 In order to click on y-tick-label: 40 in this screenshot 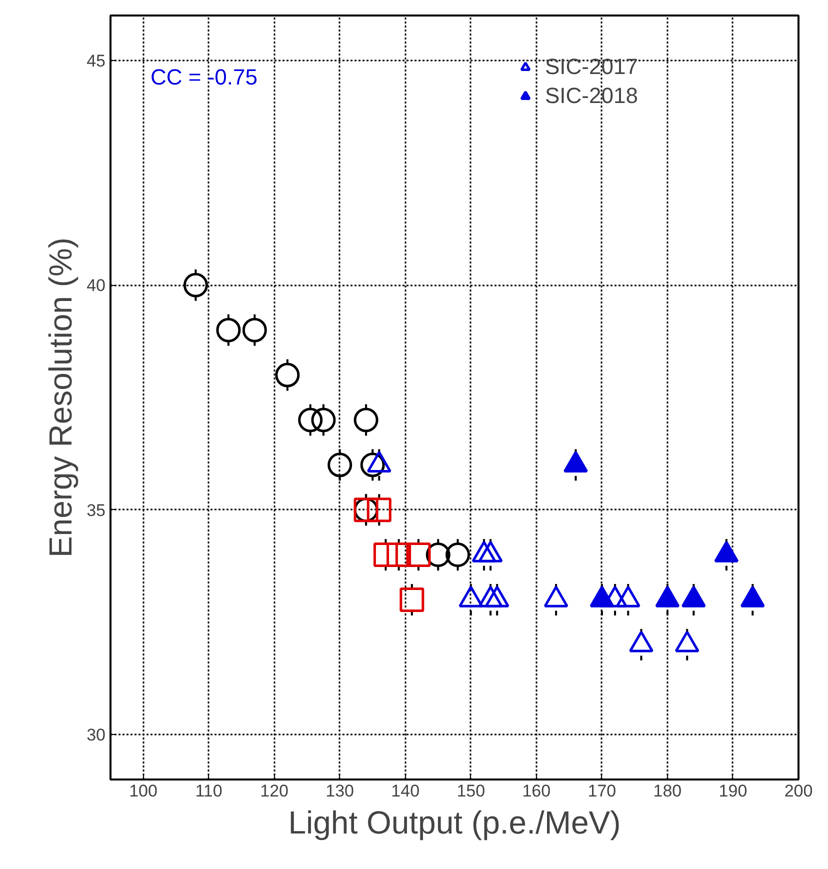, I will do `click(96, 286)`.